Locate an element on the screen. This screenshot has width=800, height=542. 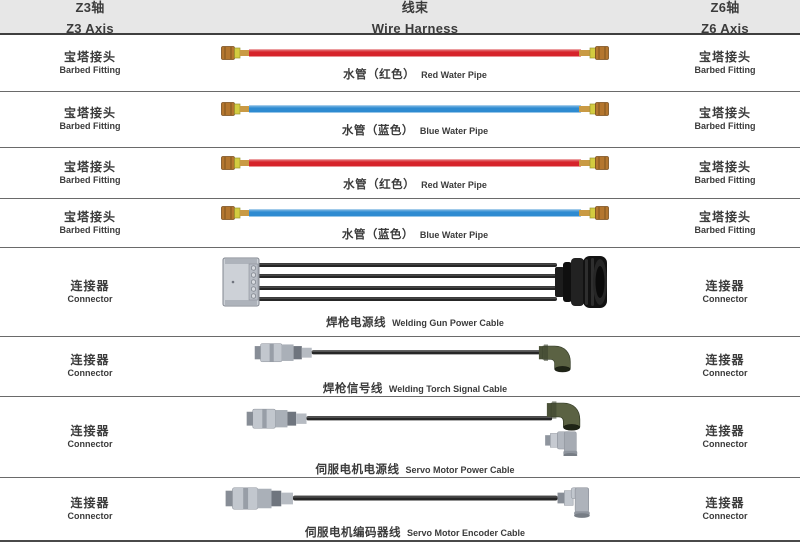
welding-gun-power-cable-graphic is located at coordinates (414, 281).